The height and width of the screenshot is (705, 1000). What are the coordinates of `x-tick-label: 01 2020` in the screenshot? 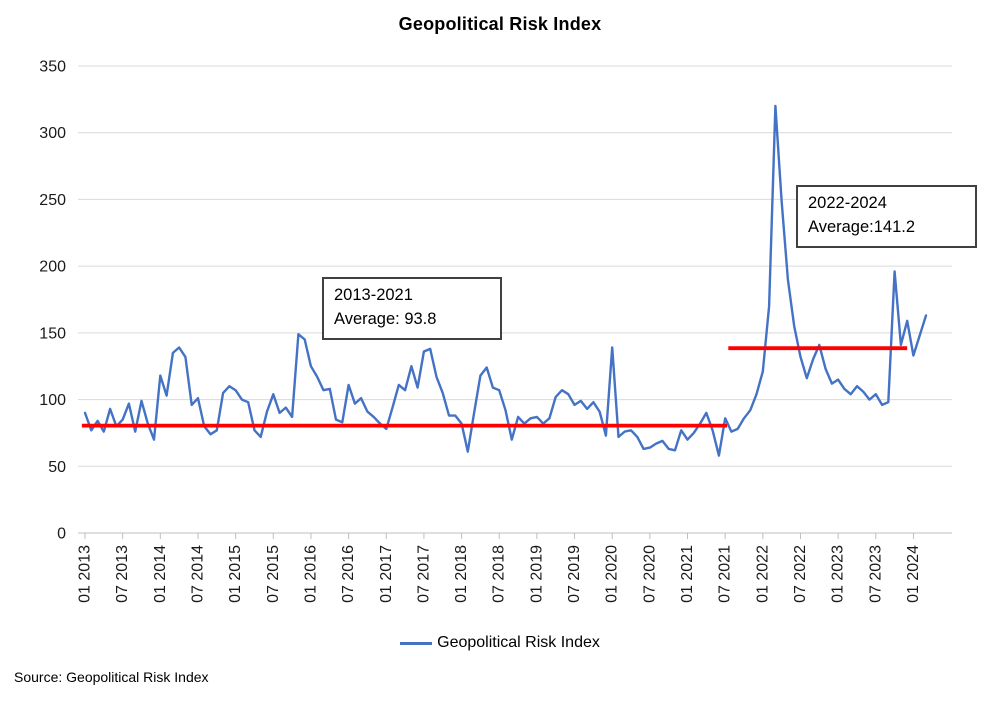 It's located at (612, 574).